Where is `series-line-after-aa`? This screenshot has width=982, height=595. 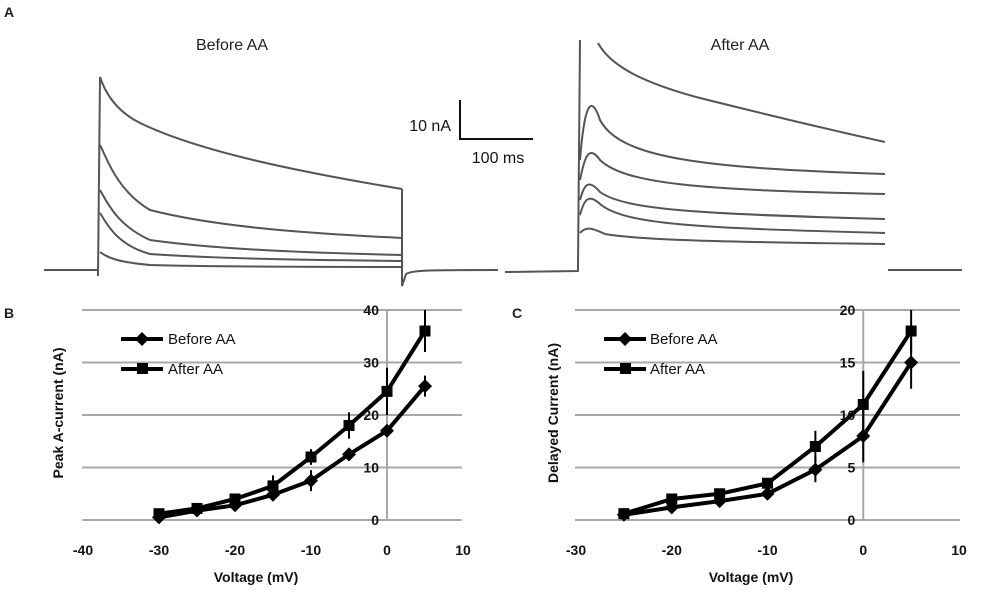 series-line-after-aa is located at coordinates (292, 422).